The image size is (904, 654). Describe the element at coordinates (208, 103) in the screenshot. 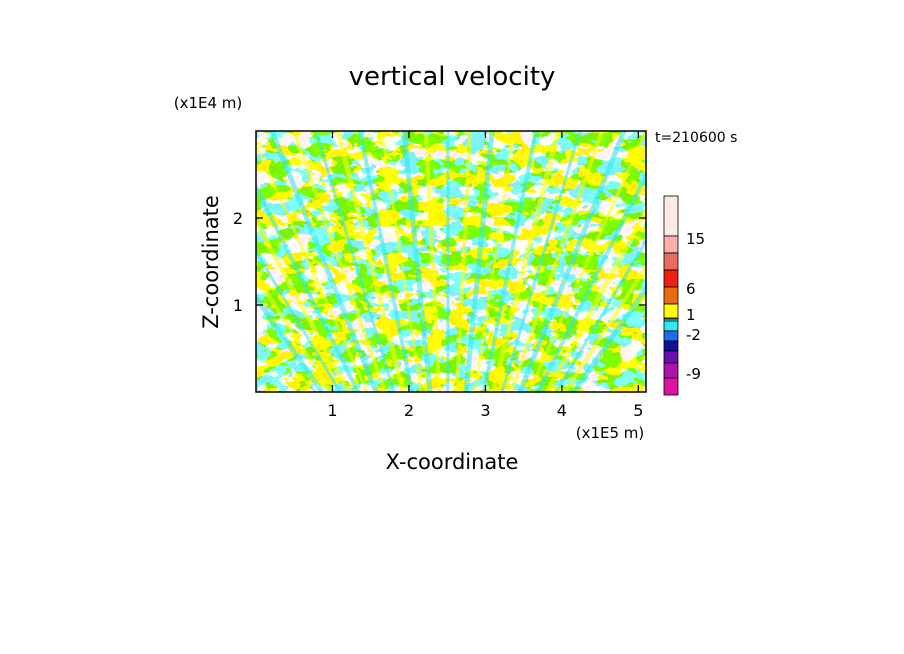

I see `y-unit-label: (x1E4 m)` at that location.